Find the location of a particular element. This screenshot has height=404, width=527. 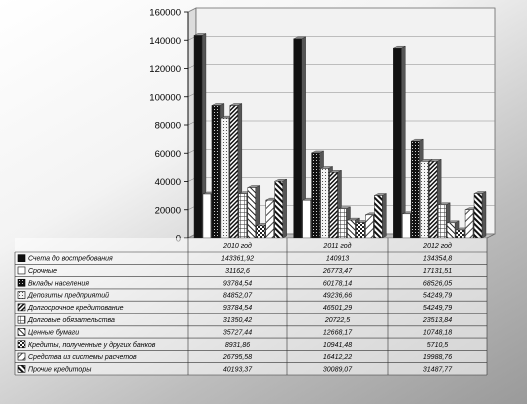

legend-series-label: Ценные бумаги is located at coordinates (53, 332).